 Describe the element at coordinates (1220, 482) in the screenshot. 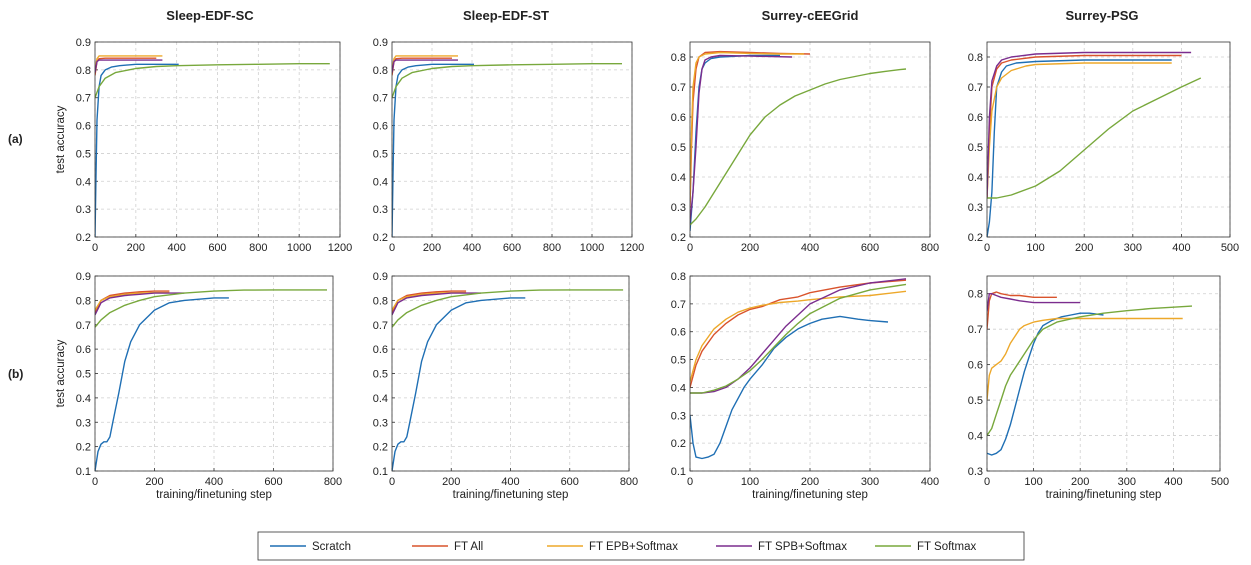

I see `x-tick-label: 500` at that location.